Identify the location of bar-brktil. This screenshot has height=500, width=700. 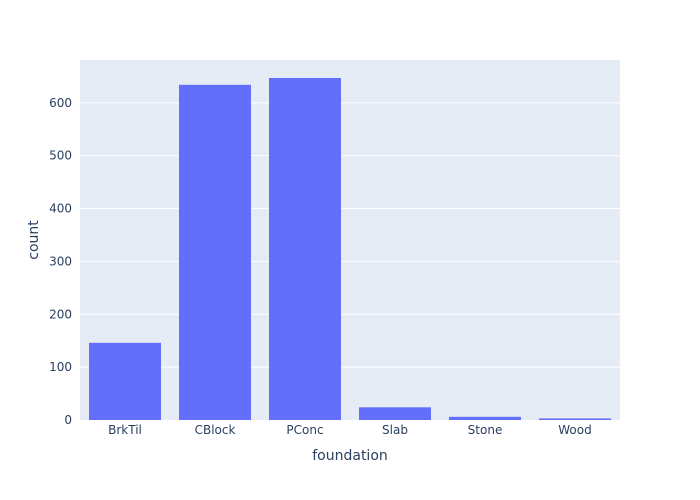
(125, 381).